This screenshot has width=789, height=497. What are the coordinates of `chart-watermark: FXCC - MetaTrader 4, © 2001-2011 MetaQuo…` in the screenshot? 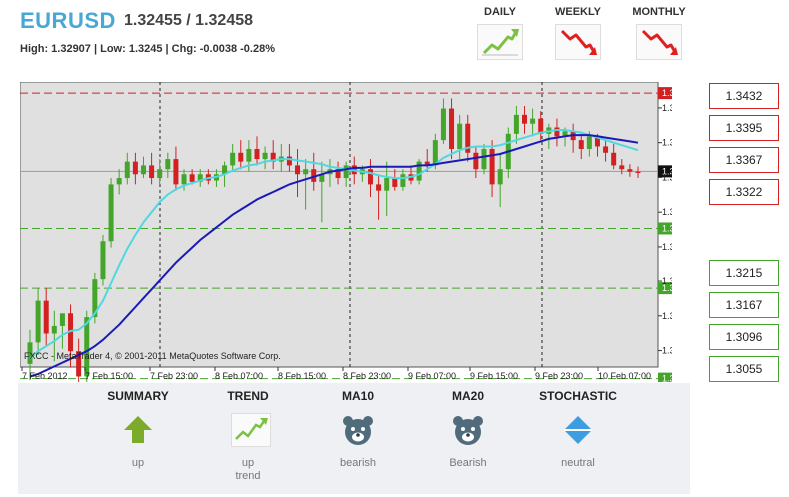 It's located at (152, 356).